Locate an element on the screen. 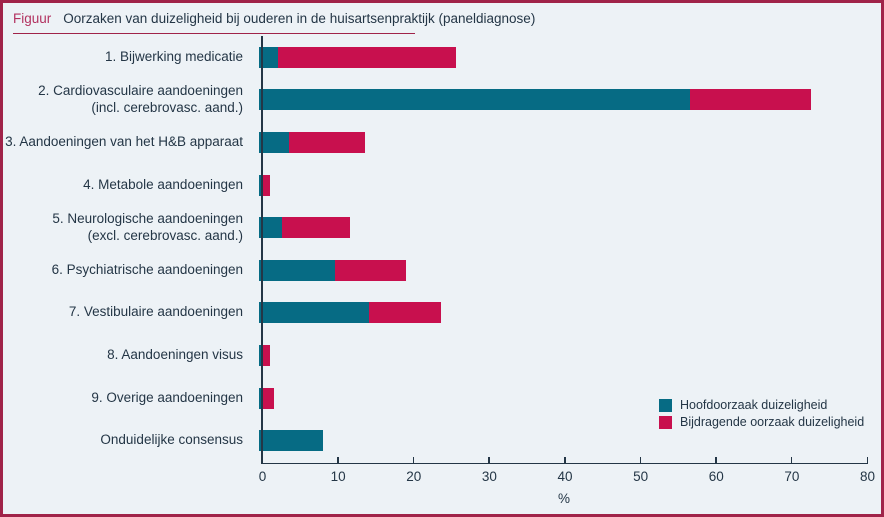 This screenshot has height=517, width=884. chart-row: 6. Psychiatrische aandoeningen is located at coordinates (442, 270).